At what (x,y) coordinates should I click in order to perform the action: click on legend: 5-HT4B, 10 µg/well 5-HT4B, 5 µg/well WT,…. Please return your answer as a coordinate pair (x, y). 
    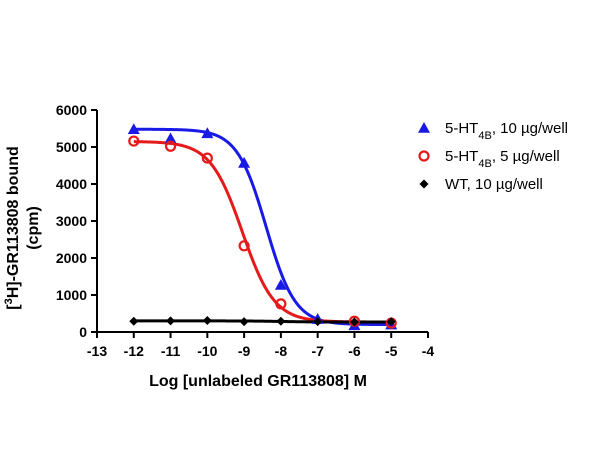
    Looking at the image, I should click on (506, 156).